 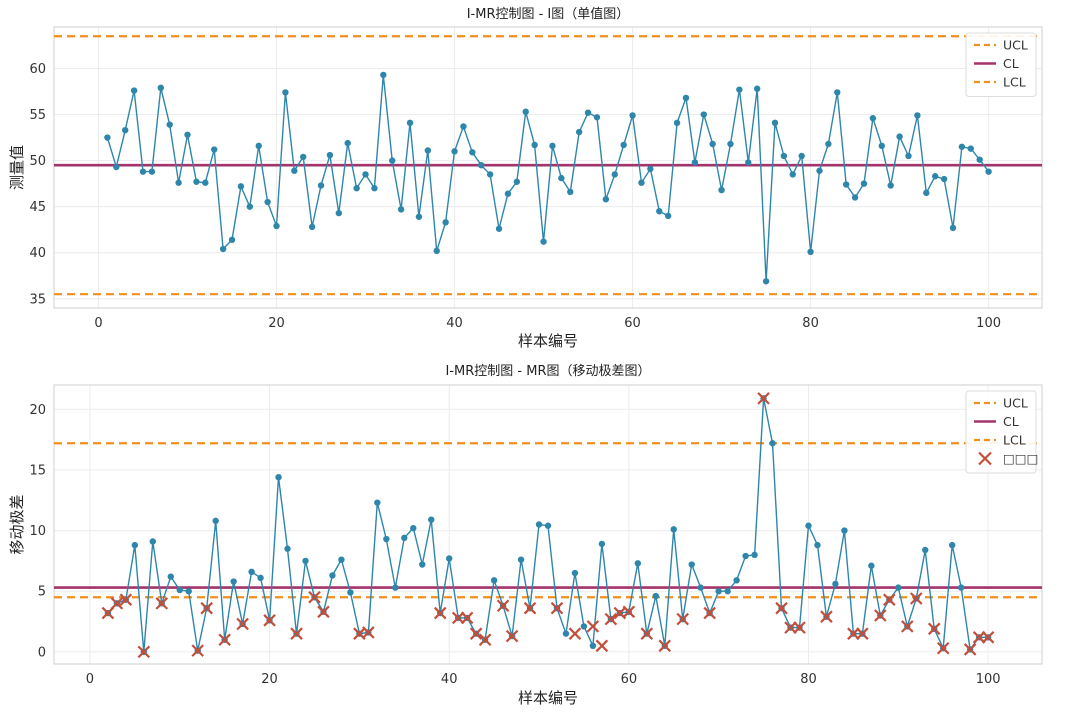 What do you see at coordinates (1001, 64) in the screenshot?
I see `legend: UCL CL LCL` at bounding box center [1001, 64].